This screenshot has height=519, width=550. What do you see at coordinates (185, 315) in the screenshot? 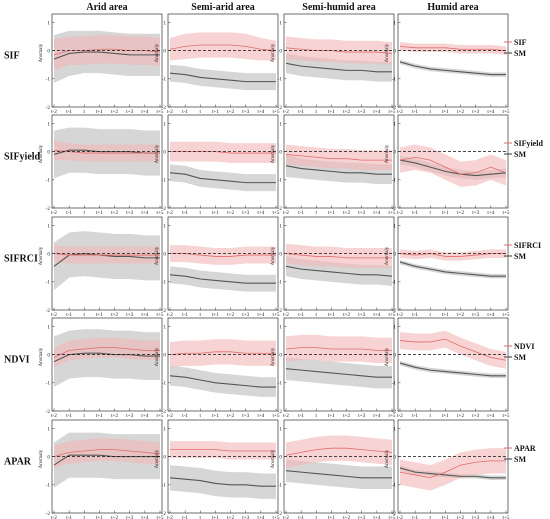
I see `x-tick-label: t-1` at bounding box center [185, 315].